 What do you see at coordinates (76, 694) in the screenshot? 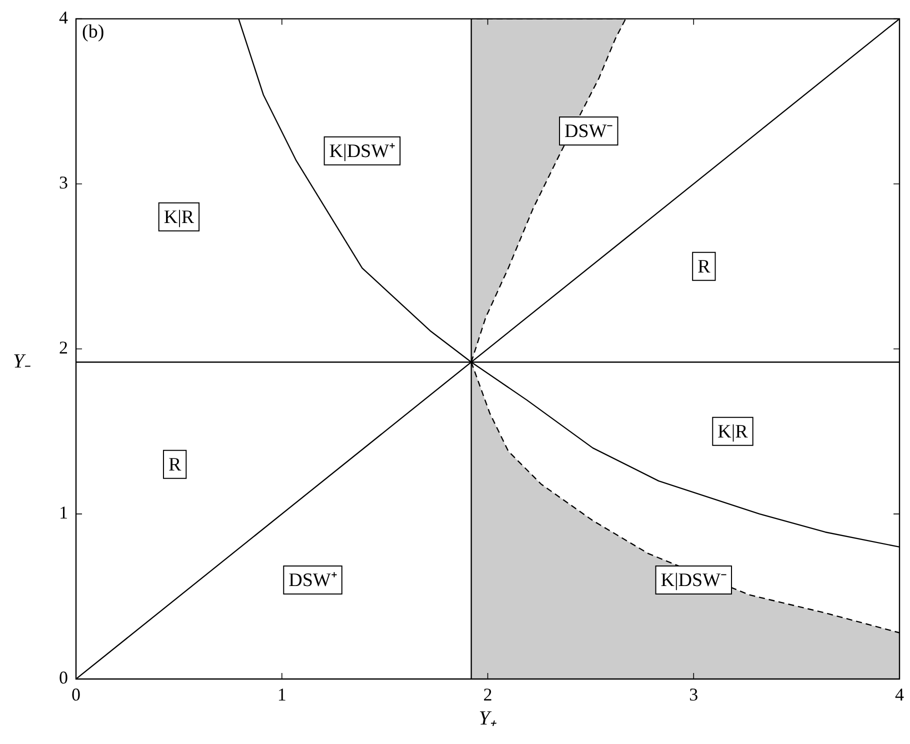
I see `x-tick-label: 0` at bounding box center [76, 694].